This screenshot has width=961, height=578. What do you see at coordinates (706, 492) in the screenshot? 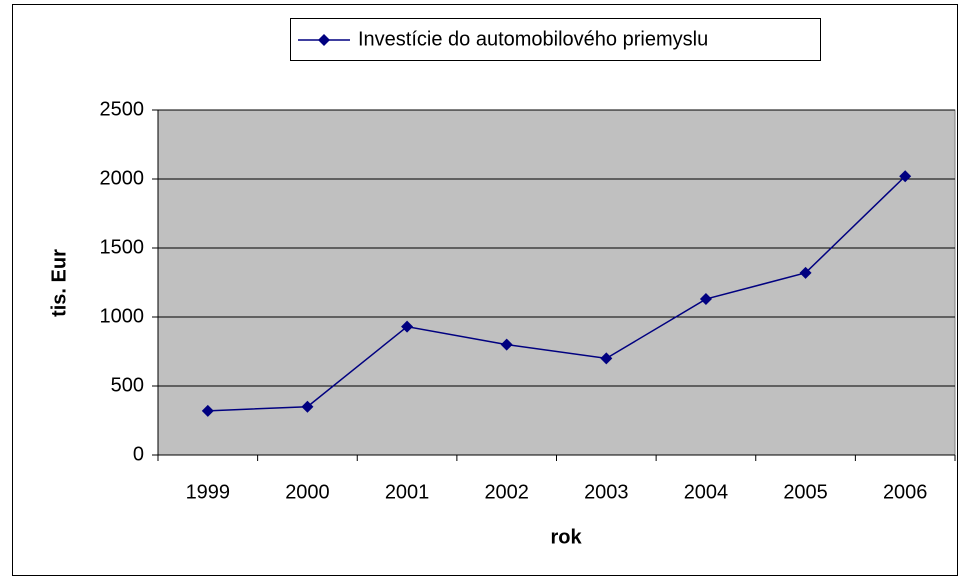
I see `x-tick-label: 2004` at bounding box center [706, 492].